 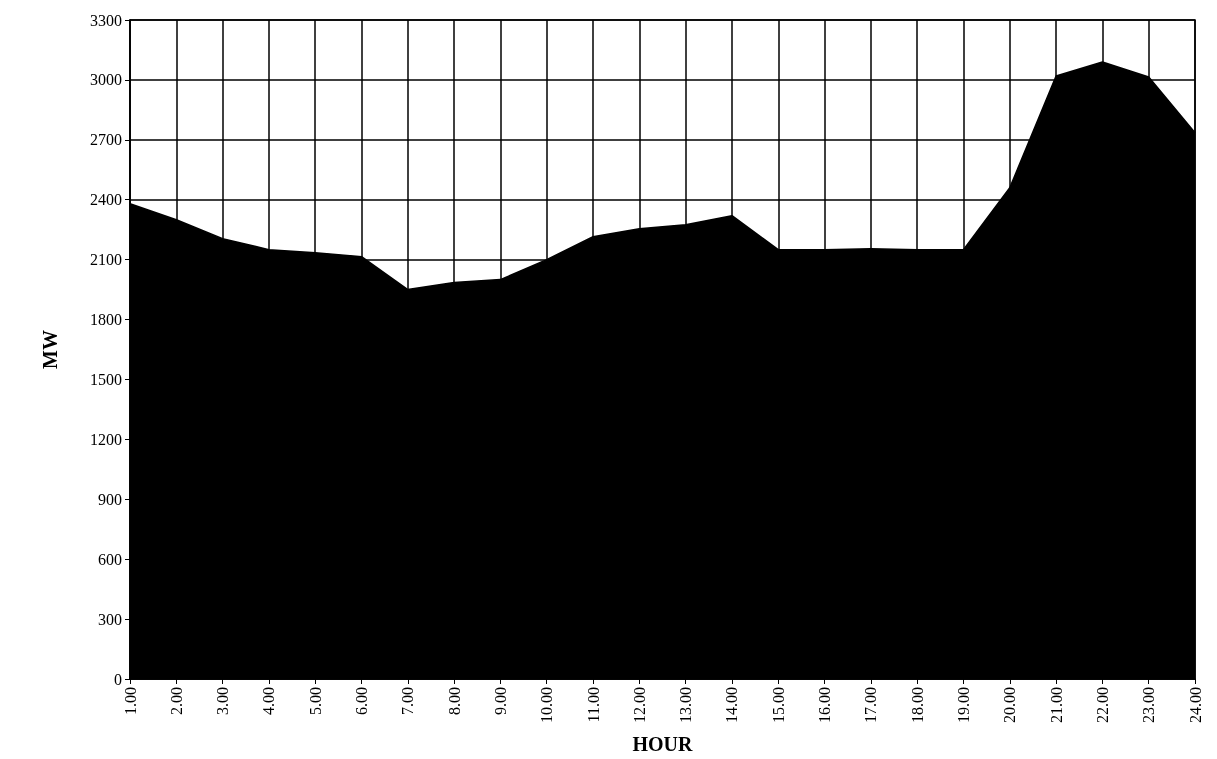 I want to click on x-tick-label: 15.00, so click(x=778, y=705).